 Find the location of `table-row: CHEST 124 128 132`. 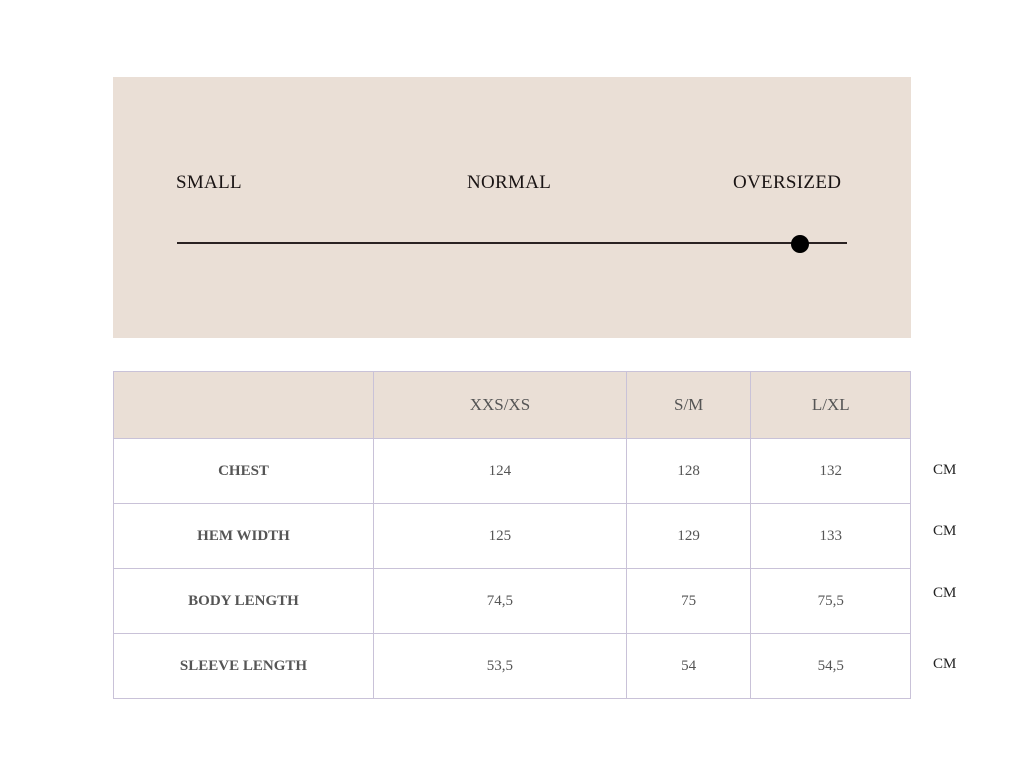

table-row: CHEST 124 128 132 is located at coordinates (512, 471).